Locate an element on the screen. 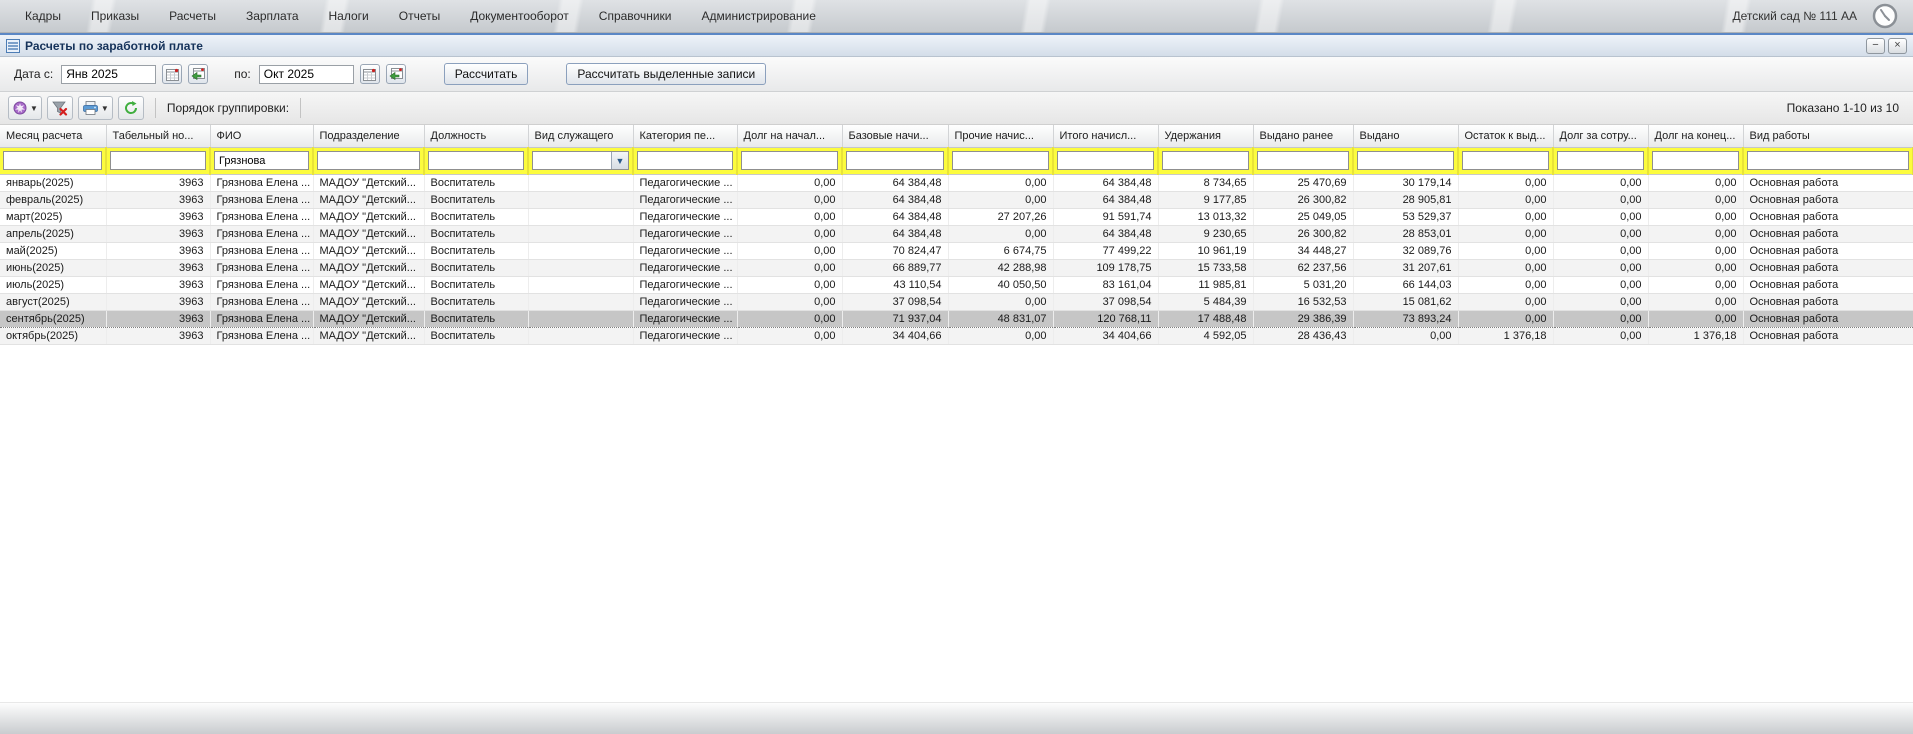 Image resolution: width=1913 pixels, height=734 pixels. filter-input-col2 is located at coordinates (261, 161).